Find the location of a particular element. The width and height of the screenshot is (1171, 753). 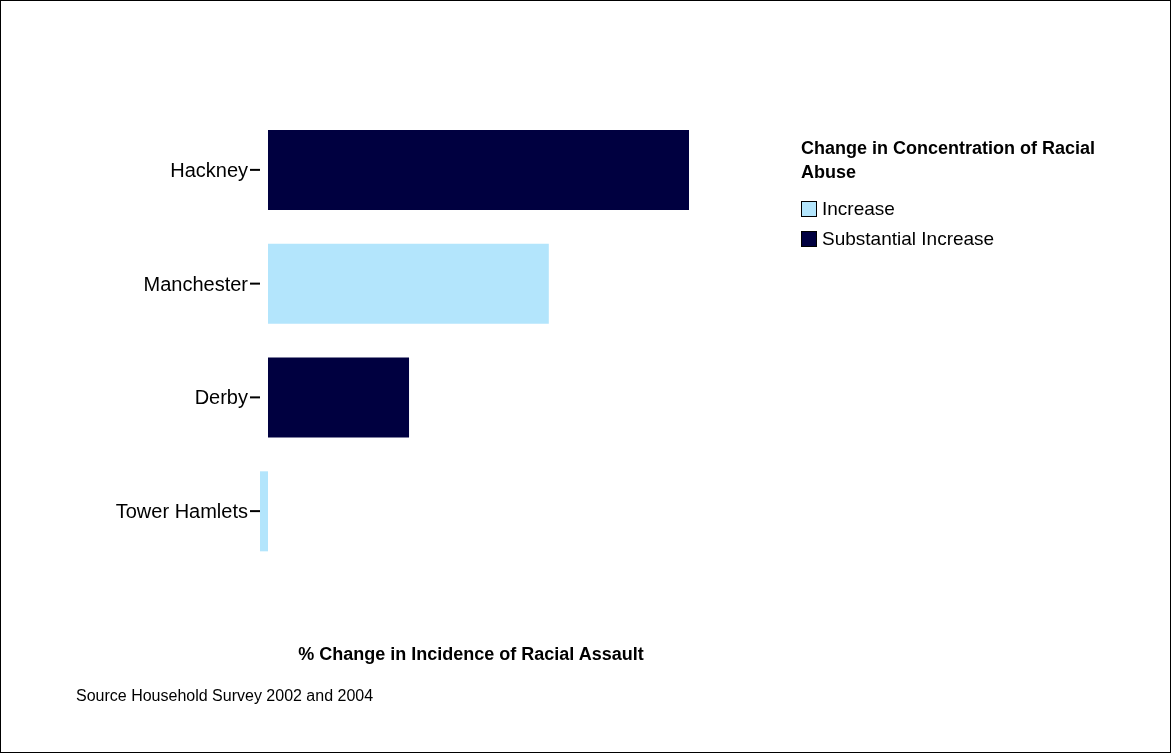

legend-label: Substantial Increase is located at coordinates (908, 239).